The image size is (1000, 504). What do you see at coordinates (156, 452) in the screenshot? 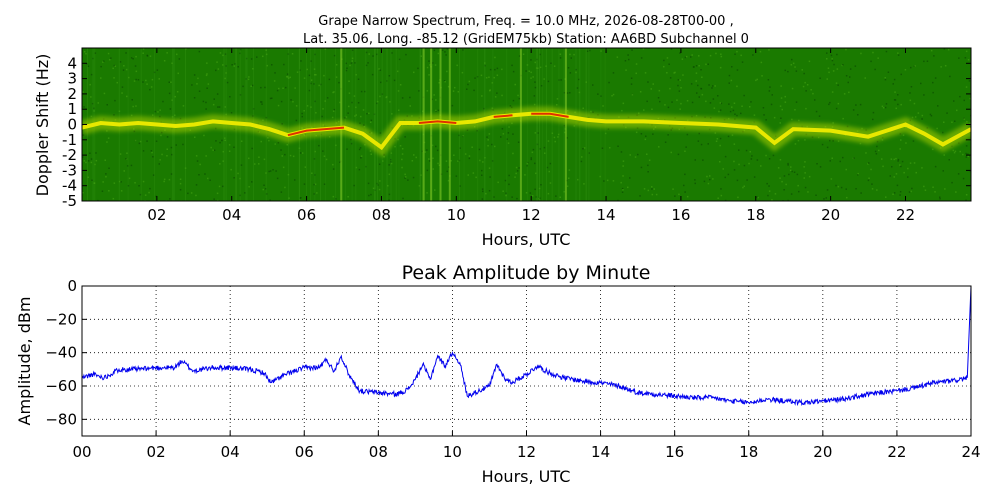
I see `amplitude-xtick-label: 02` at bounding box center [156, 452].